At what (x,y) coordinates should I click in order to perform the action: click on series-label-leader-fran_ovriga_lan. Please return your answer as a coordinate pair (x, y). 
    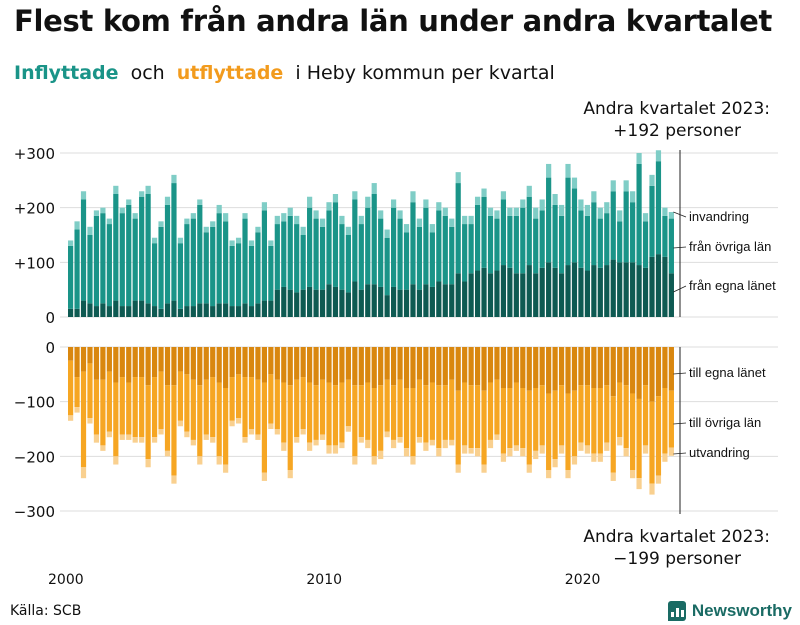
    Looking at the image, I should click on (680, 247).